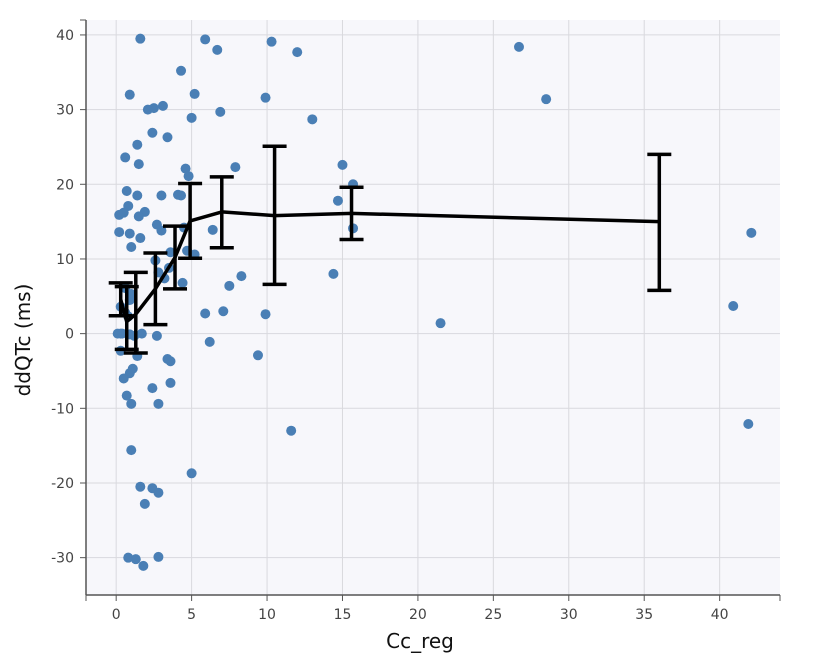 The image size is (817, 662). Describe the element at coordinates (65, 36) in the screenshot. I see `y-tick-label: 40` at that location.